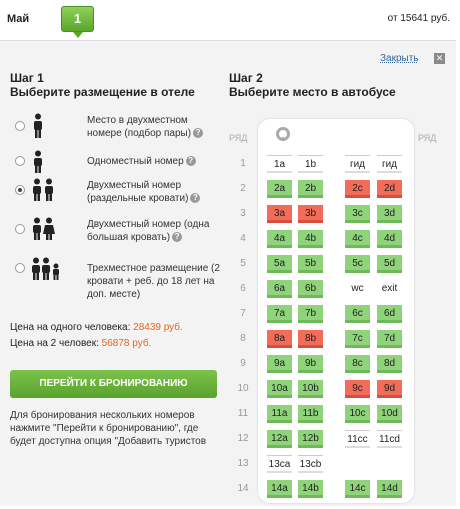  I want to click on seat: 12b, so click(310, 439).